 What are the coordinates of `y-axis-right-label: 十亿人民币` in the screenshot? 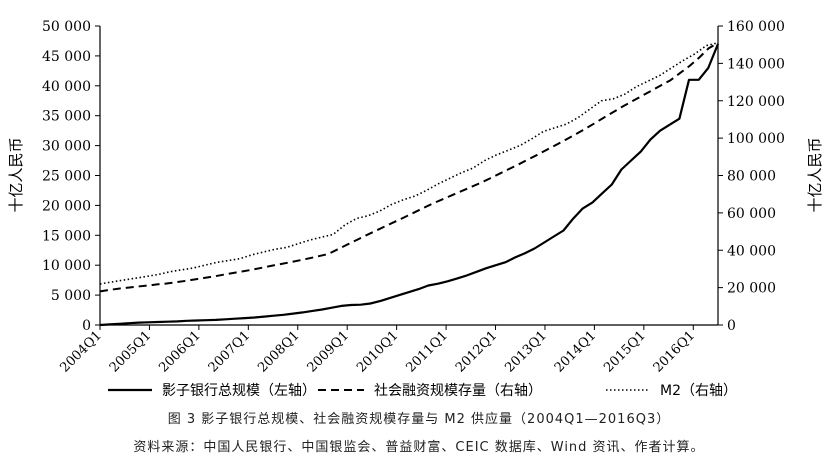 It's located at (815, 174).